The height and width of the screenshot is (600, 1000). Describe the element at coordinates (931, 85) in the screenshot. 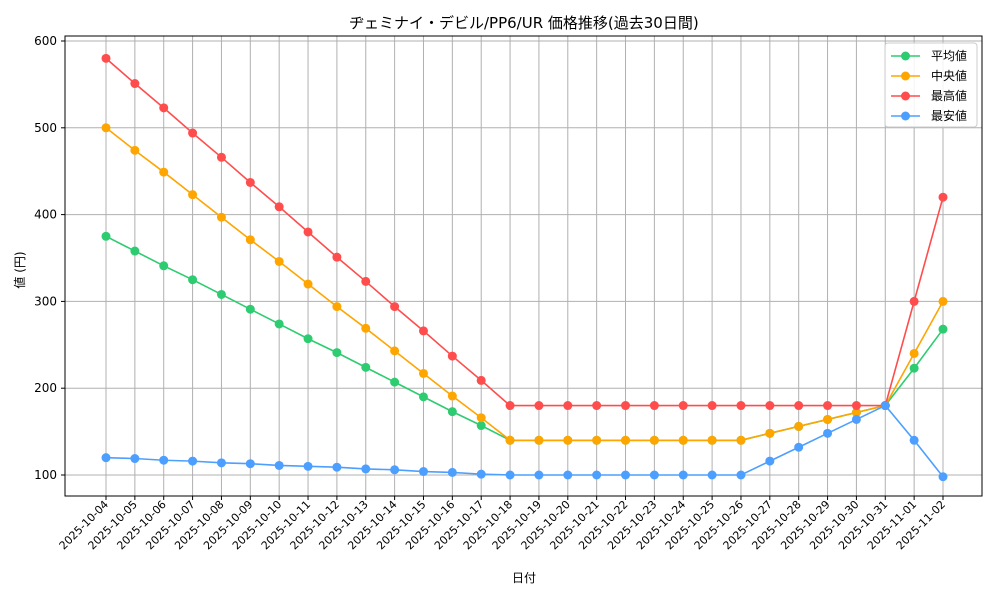

I see `legend-box` at that location.